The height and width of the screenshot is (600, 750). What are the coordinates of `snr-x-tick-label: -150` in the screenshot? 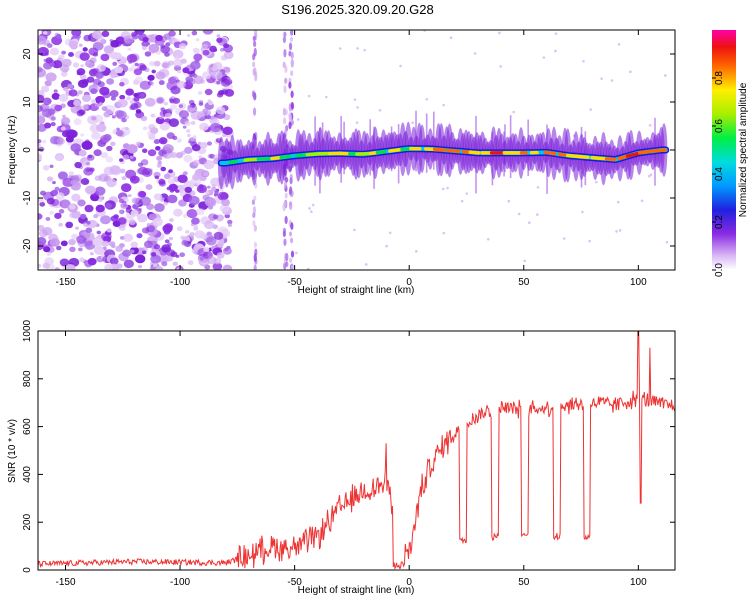 It's located at (65, 582).